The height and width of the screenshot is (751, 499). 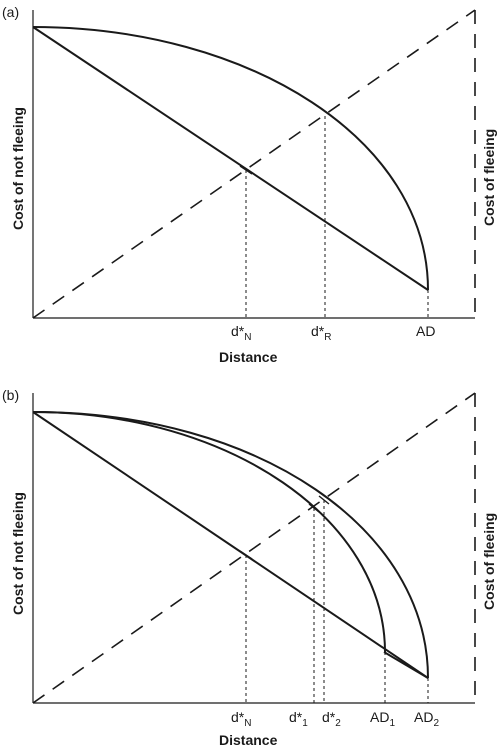 What do you see at coordinates (248, 357) in the screenshot?
I see `panel-a-x-label: Distance` at bounding box center [248, 357].